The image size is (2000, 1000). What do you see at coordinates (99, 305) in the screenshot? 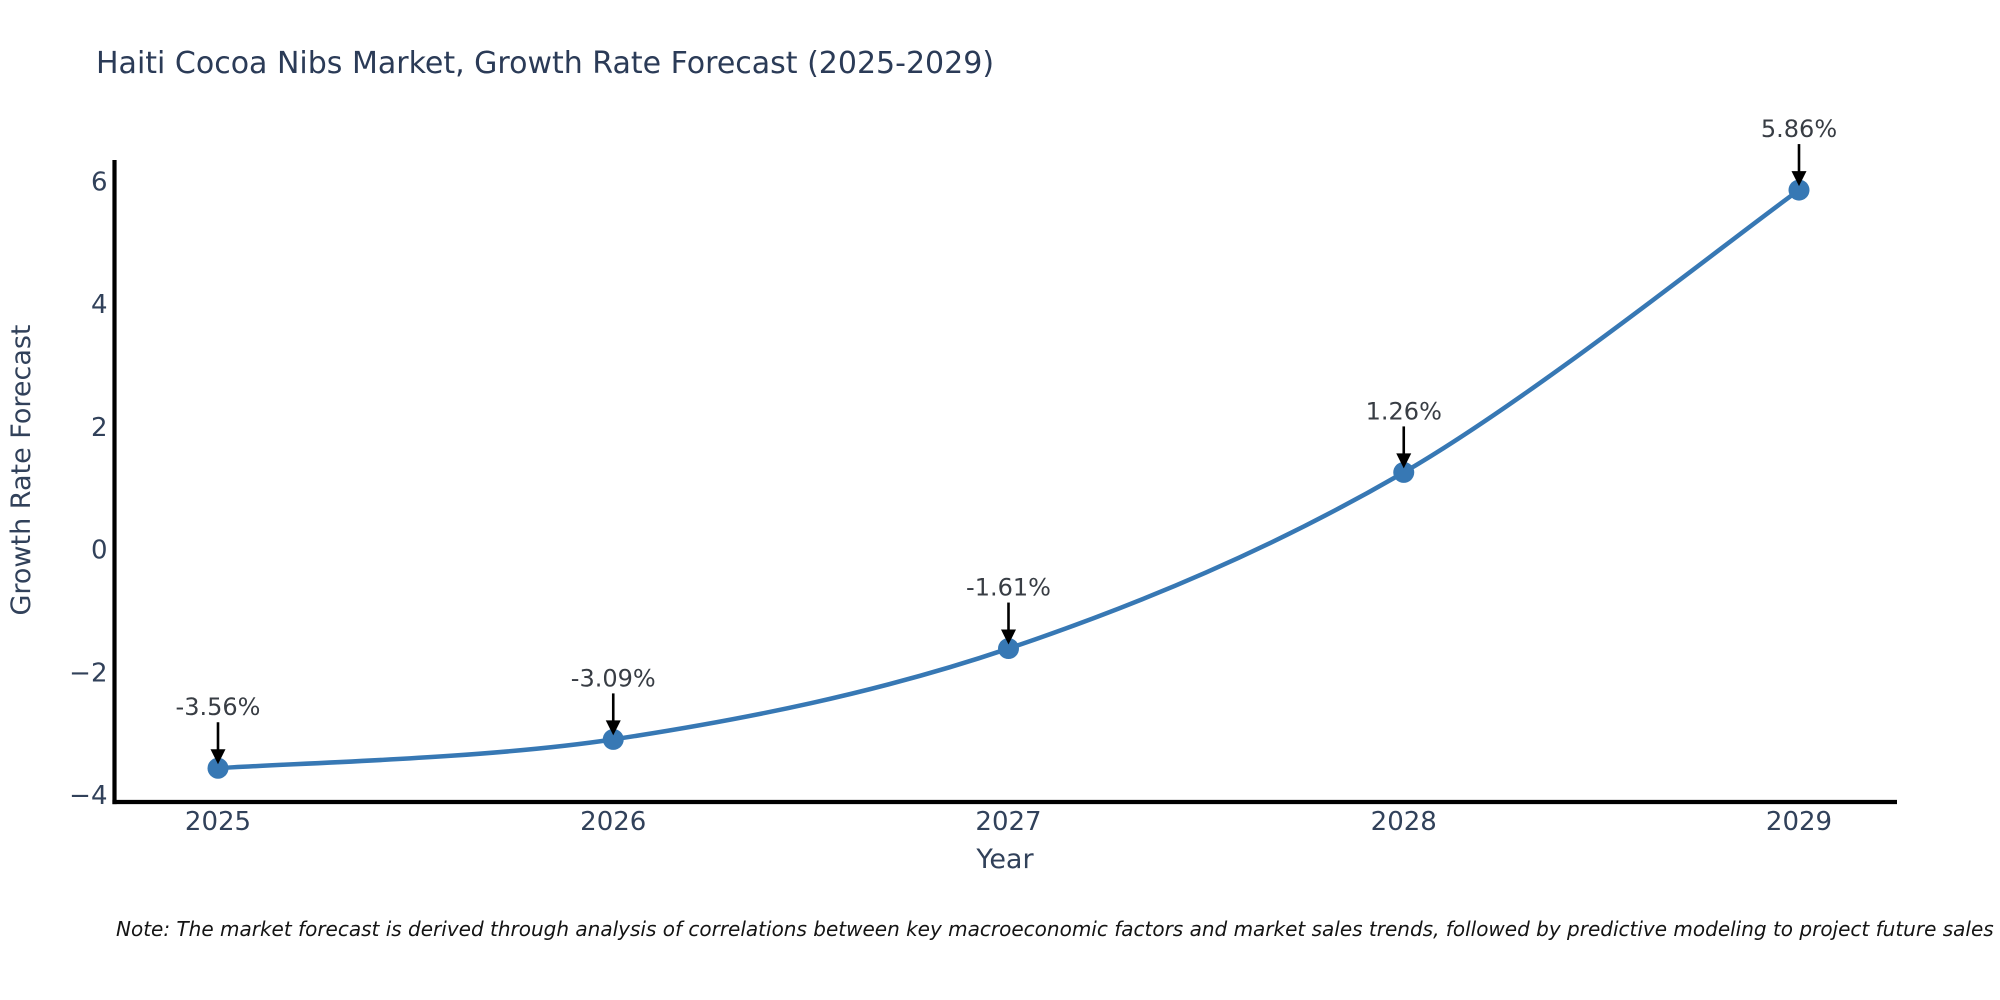
I see `y-tick-label: 4` at bounding box center [99, 305].